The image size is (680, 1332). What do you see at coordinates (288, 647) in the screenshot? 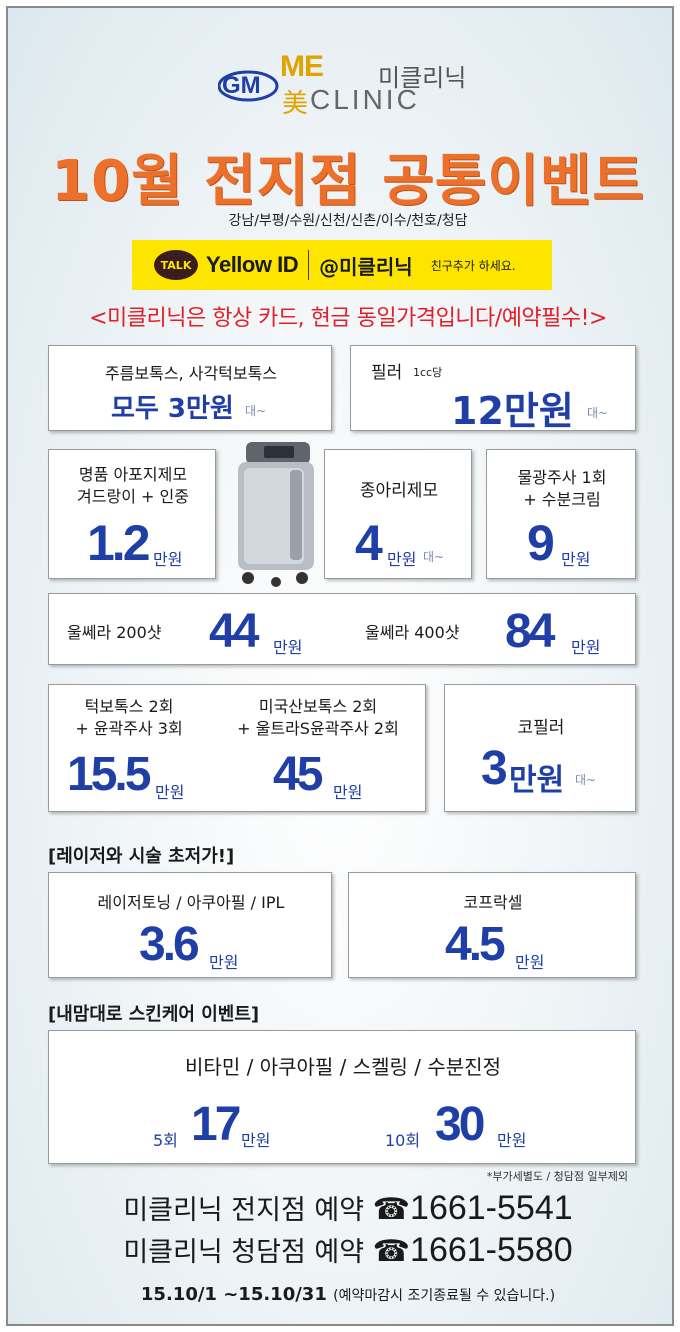
I see `ulthera-200-unit: 만원` at bounding box center [288, 647].